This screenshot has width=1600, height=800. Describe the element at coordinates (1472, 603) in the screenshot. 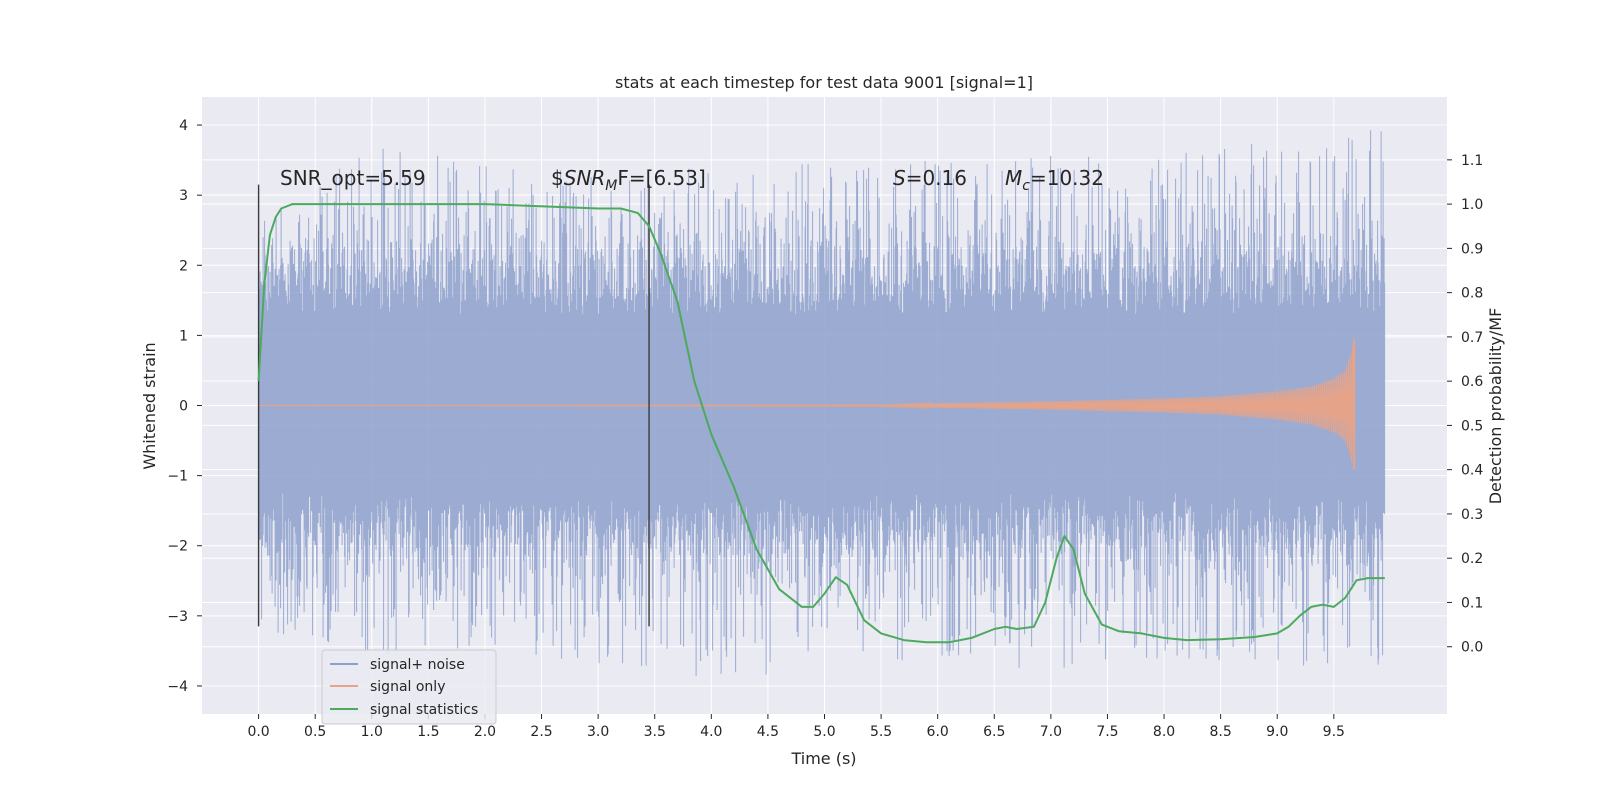

I see `y2-tick-label: 0.1` at that location.